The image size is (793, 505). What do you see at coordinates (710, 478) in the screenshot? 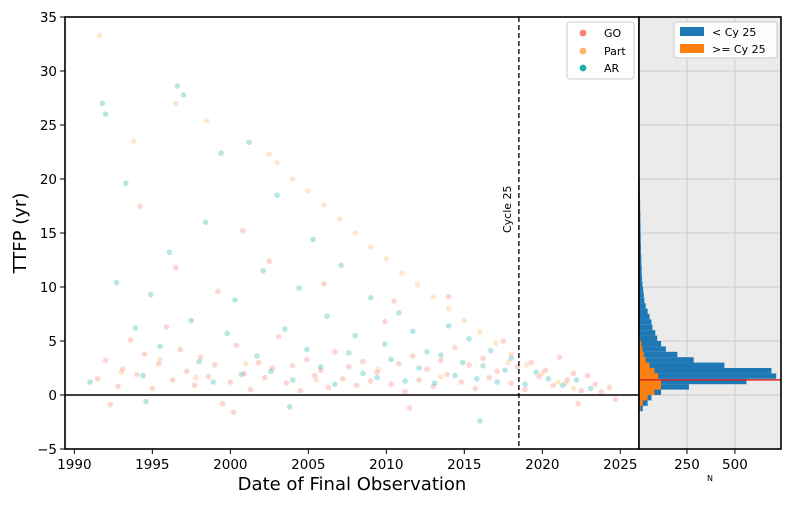
I see `histogram-x-label: N` at bounding box center [710, 478].